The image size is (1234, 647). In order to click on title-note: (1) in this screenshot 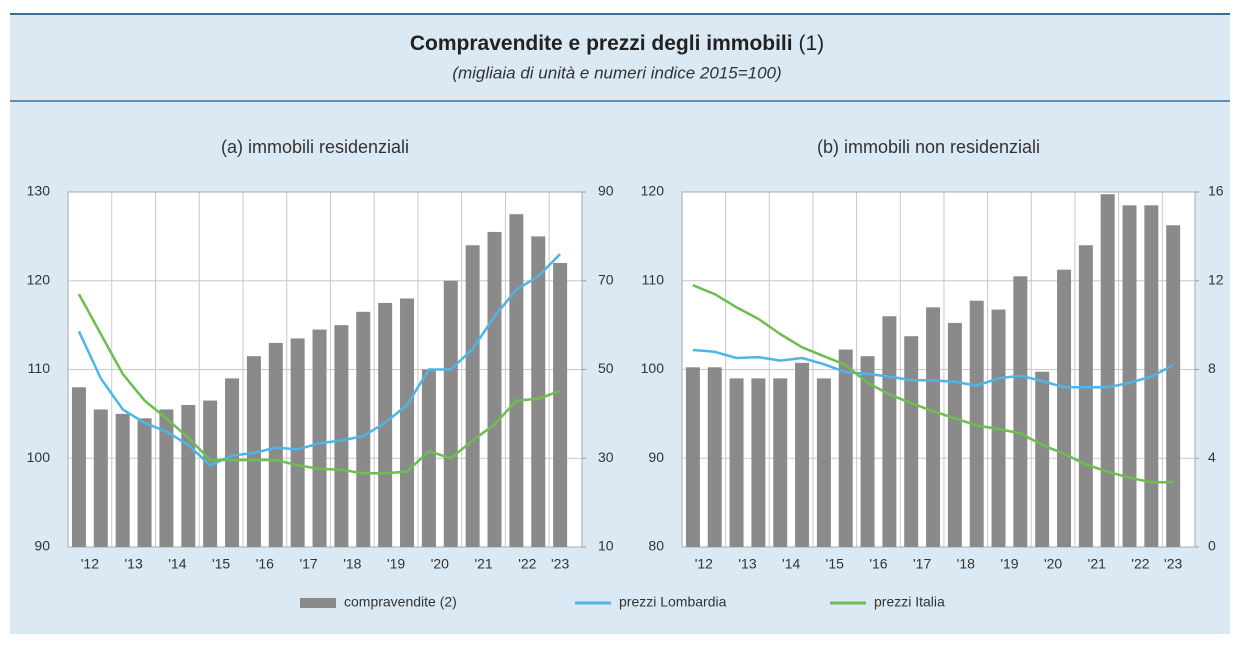, I will do `click(811, 43)`.